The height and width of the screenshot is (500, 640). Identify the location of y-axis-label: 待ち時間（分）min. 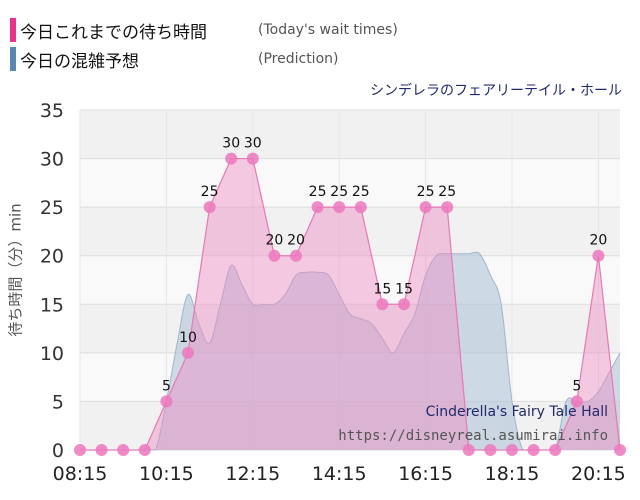
(15, 270).